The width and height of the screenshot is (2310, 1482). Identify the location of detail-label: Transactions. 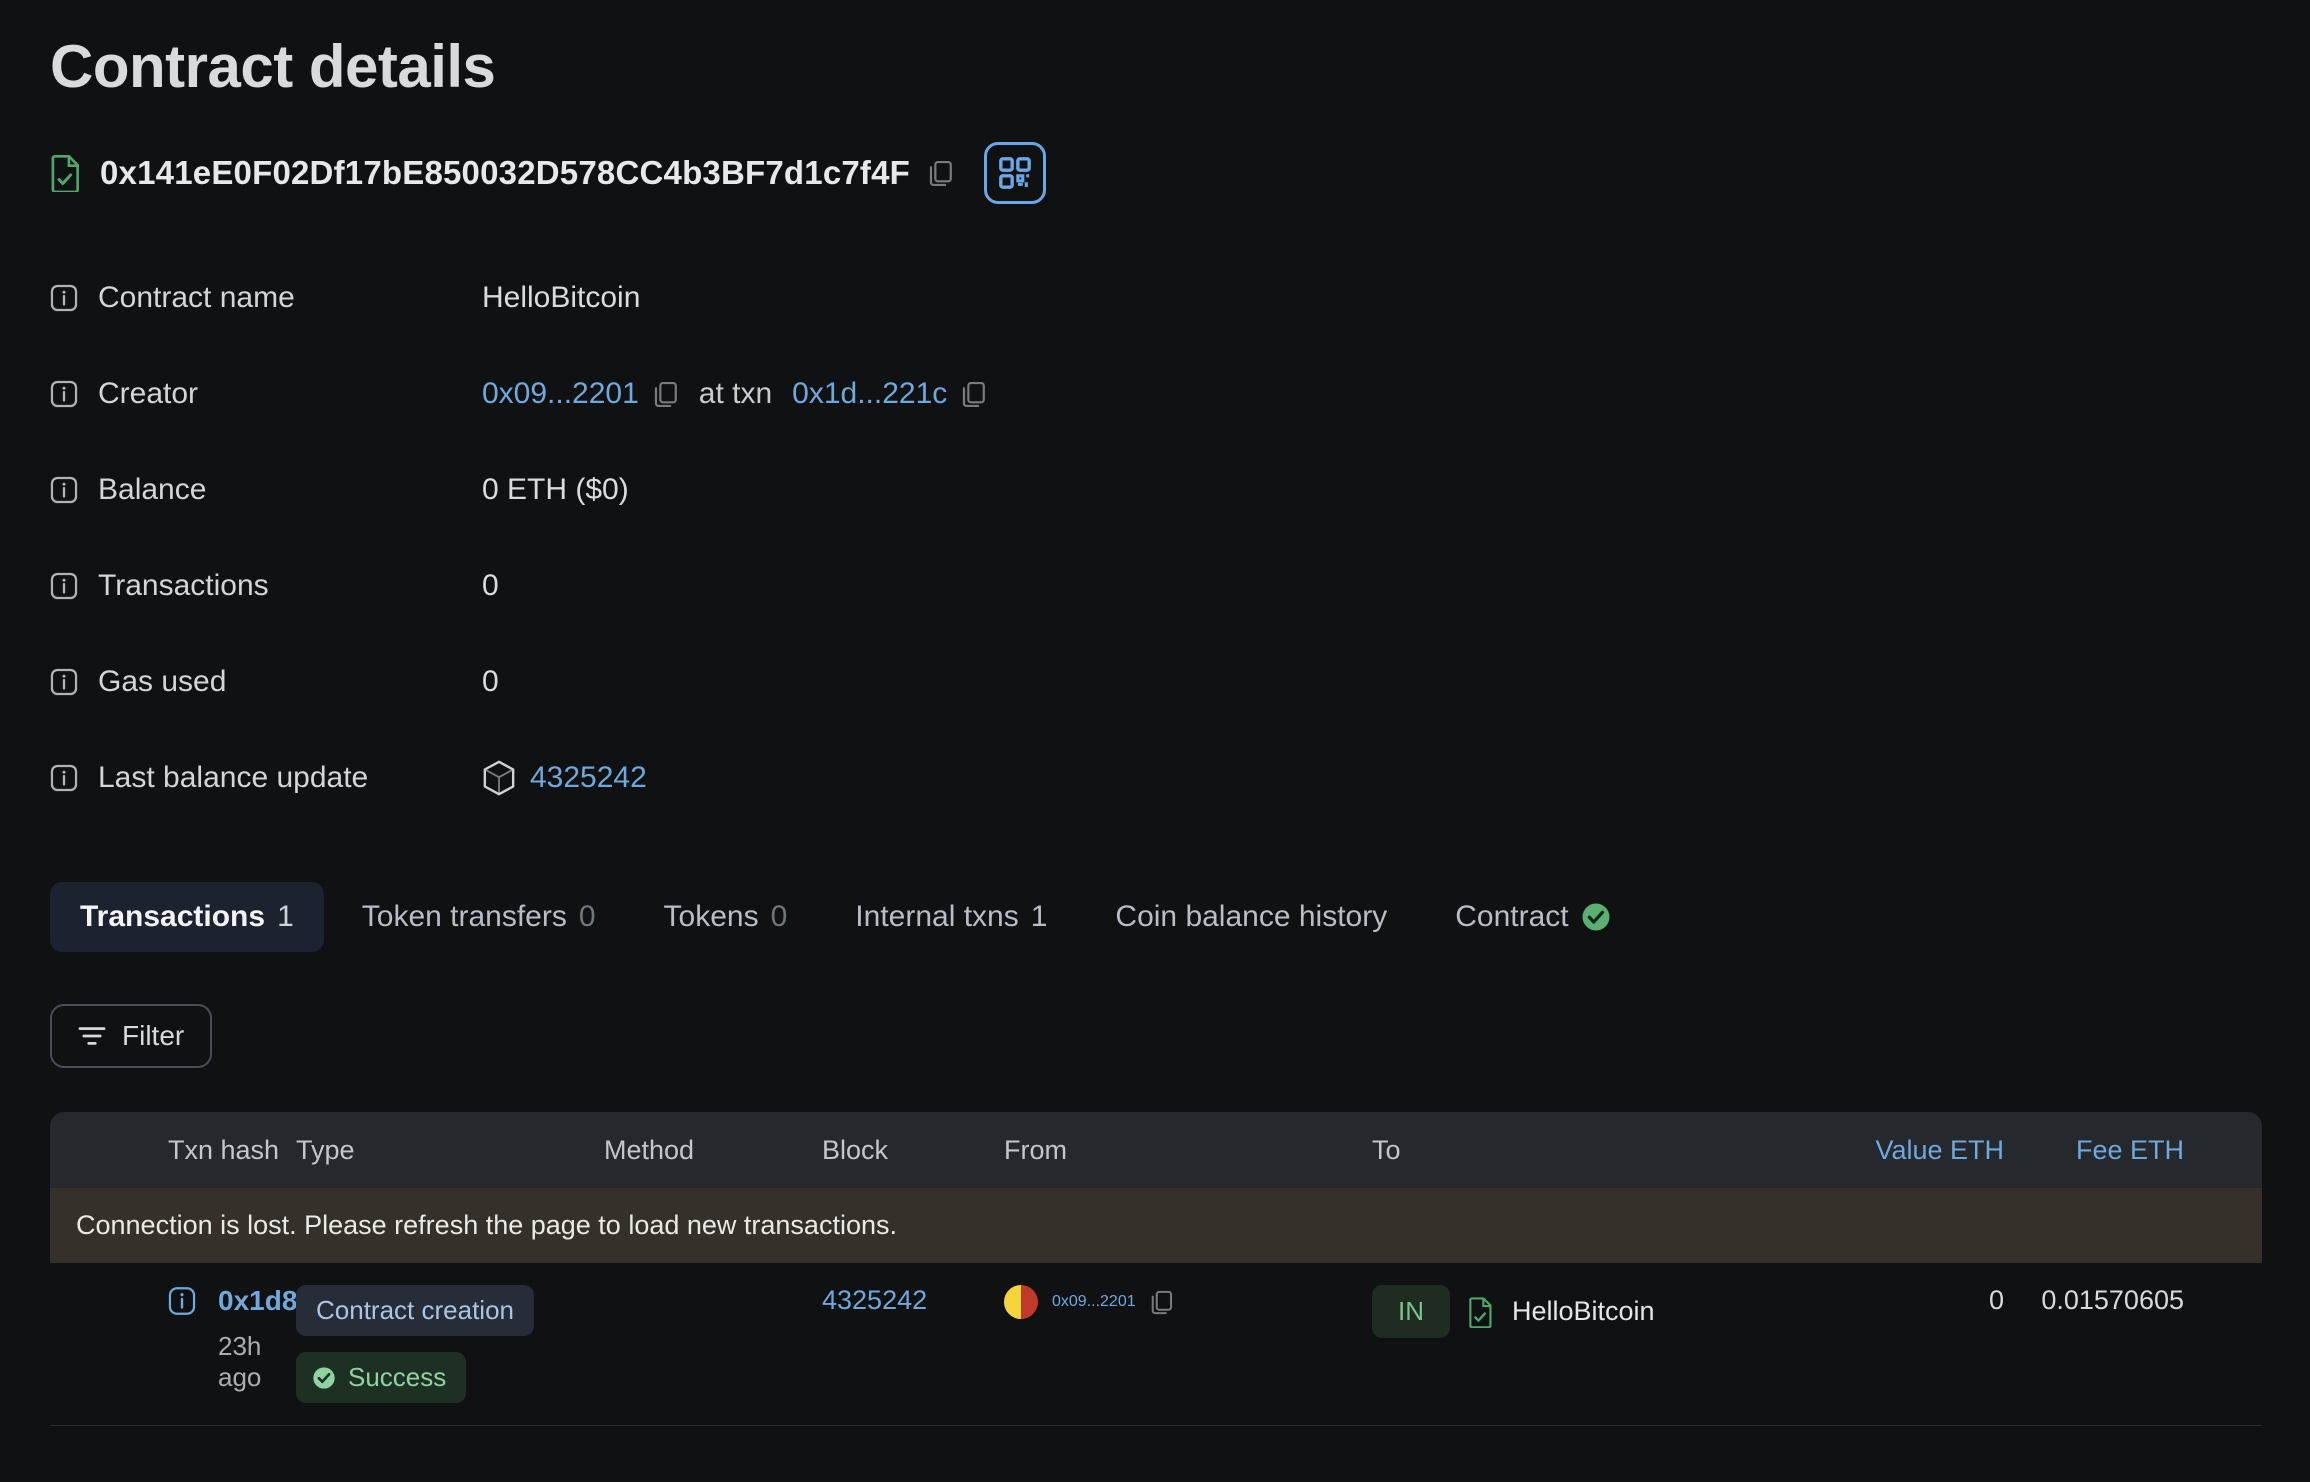
(266, 586).